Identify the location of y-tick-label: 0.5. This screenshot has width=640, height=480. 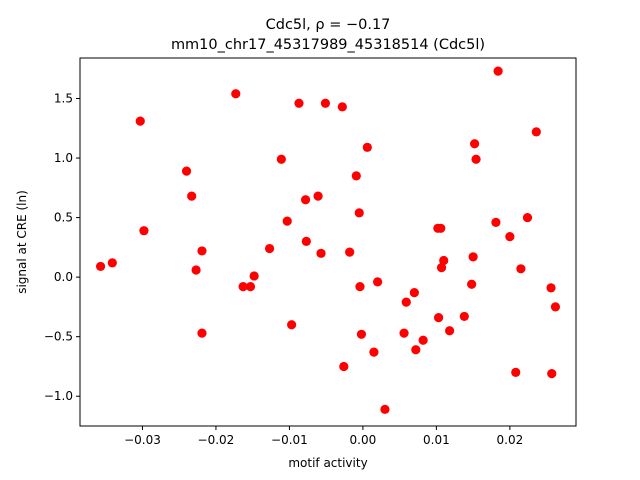
(63, 218).